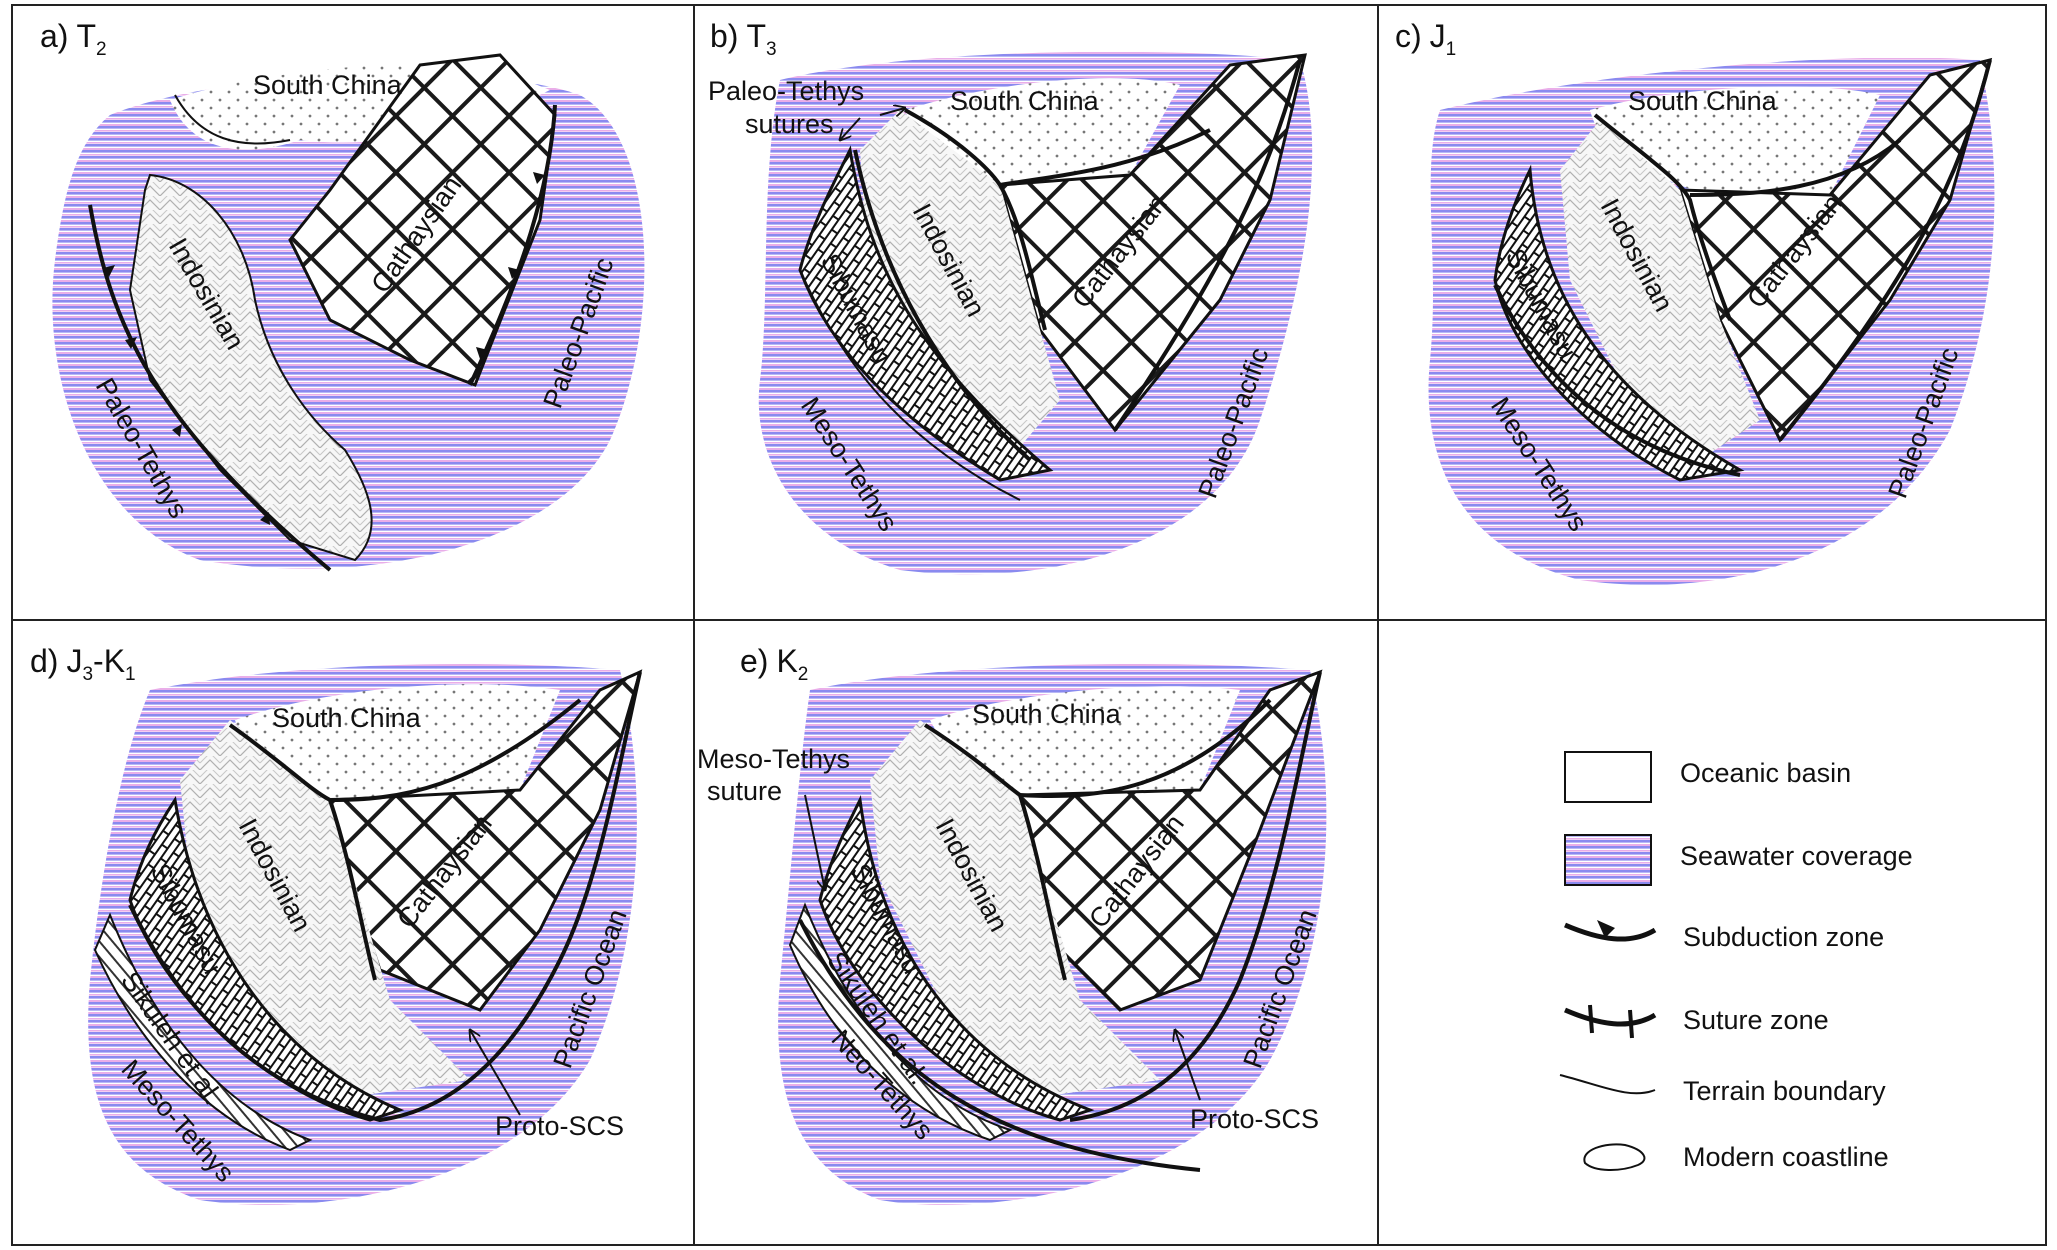 Image resolution: width=2057 pixels, height=1250 pixels. I want to click on label-meso-tethys-suture: Meso-Tethys, so click(773, 759).